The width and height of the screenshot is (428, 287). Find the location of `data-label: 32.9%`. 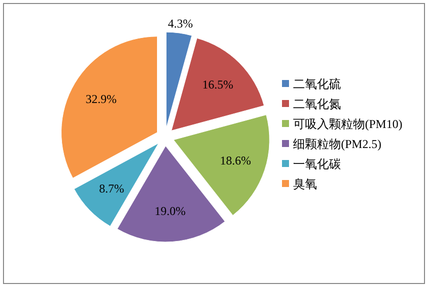

data-label: 32.9% is located at coordinates (101, 99).